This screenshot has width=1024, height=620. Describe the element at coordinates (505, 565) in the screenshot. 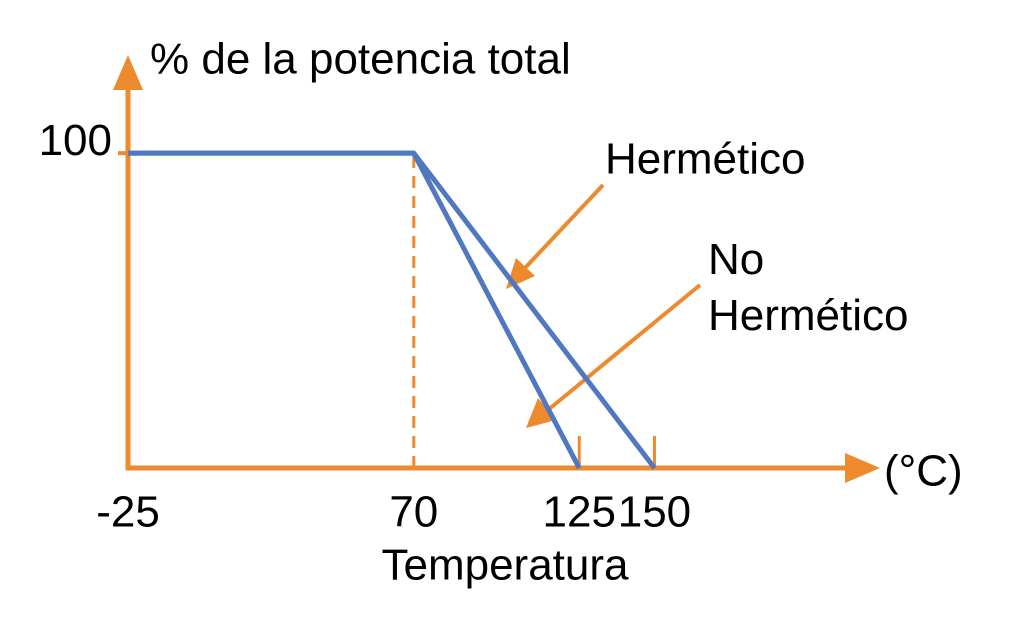

I see `x-axis-label: Temperatura` at that location.